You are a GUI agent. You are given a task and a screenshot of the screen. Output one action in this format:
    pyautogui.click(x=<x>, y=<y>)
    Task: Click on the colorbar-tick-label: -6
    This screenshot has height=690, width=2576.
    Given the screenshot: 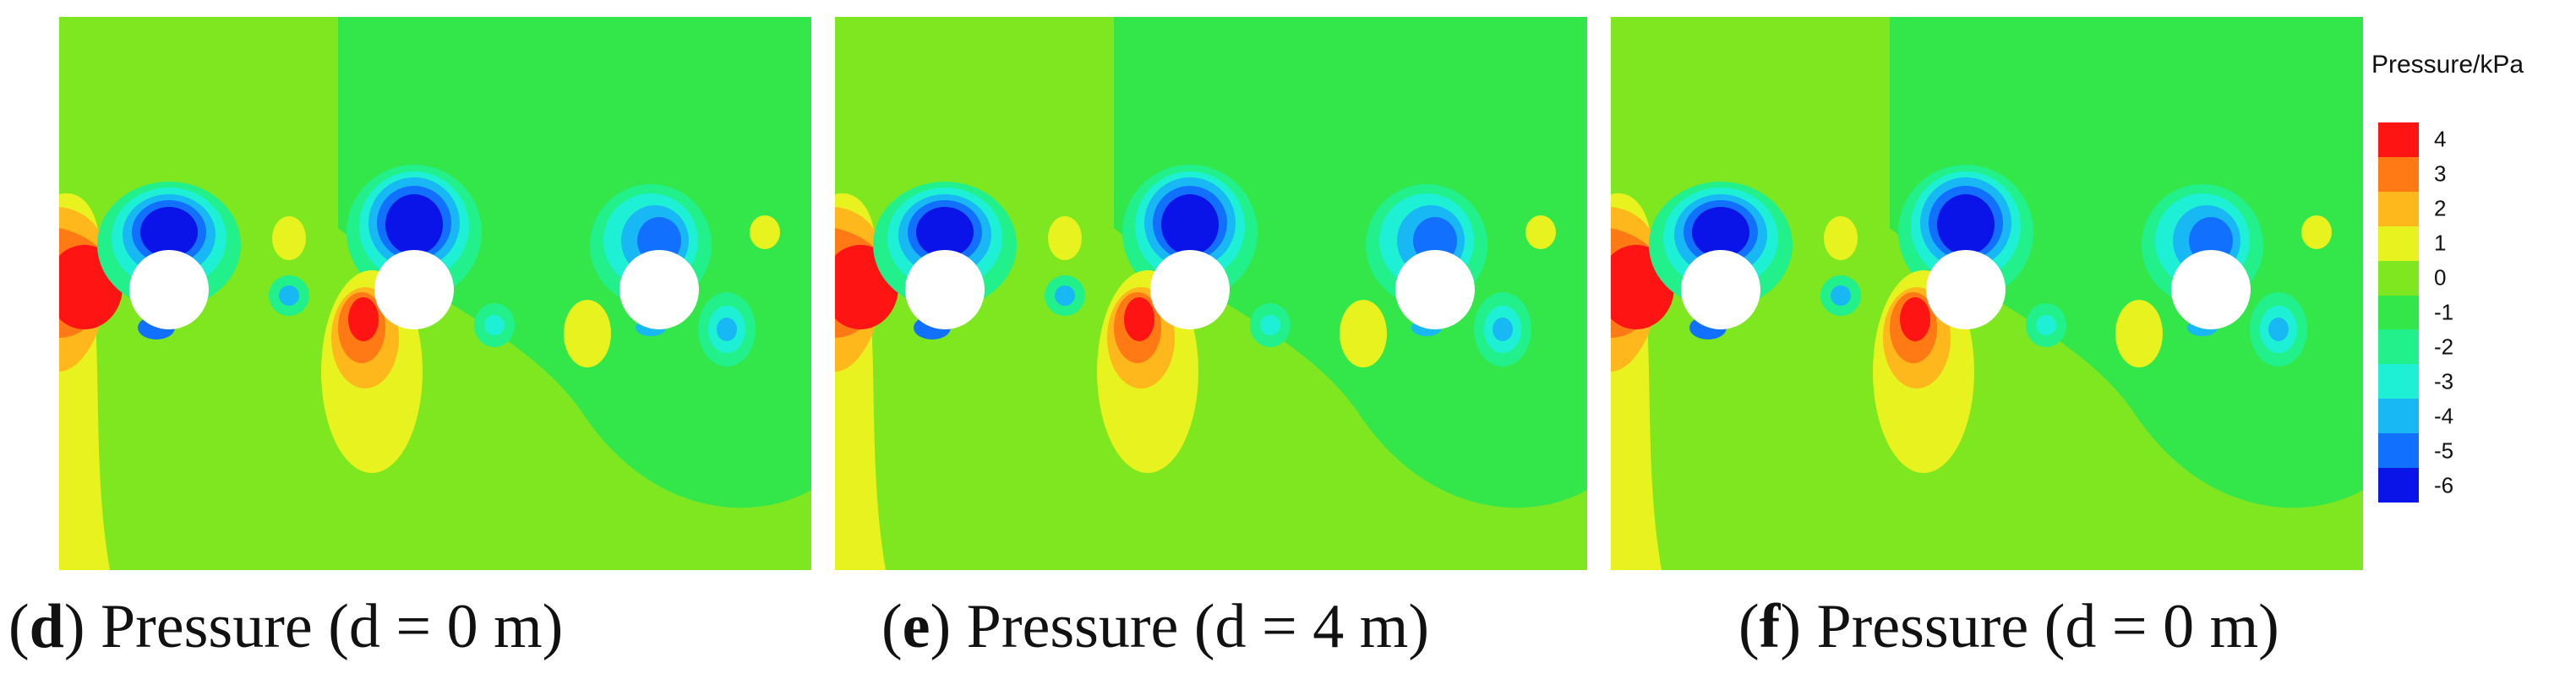 What is the action you would take?
    pyautogui.click(x=2444, y=485)
    